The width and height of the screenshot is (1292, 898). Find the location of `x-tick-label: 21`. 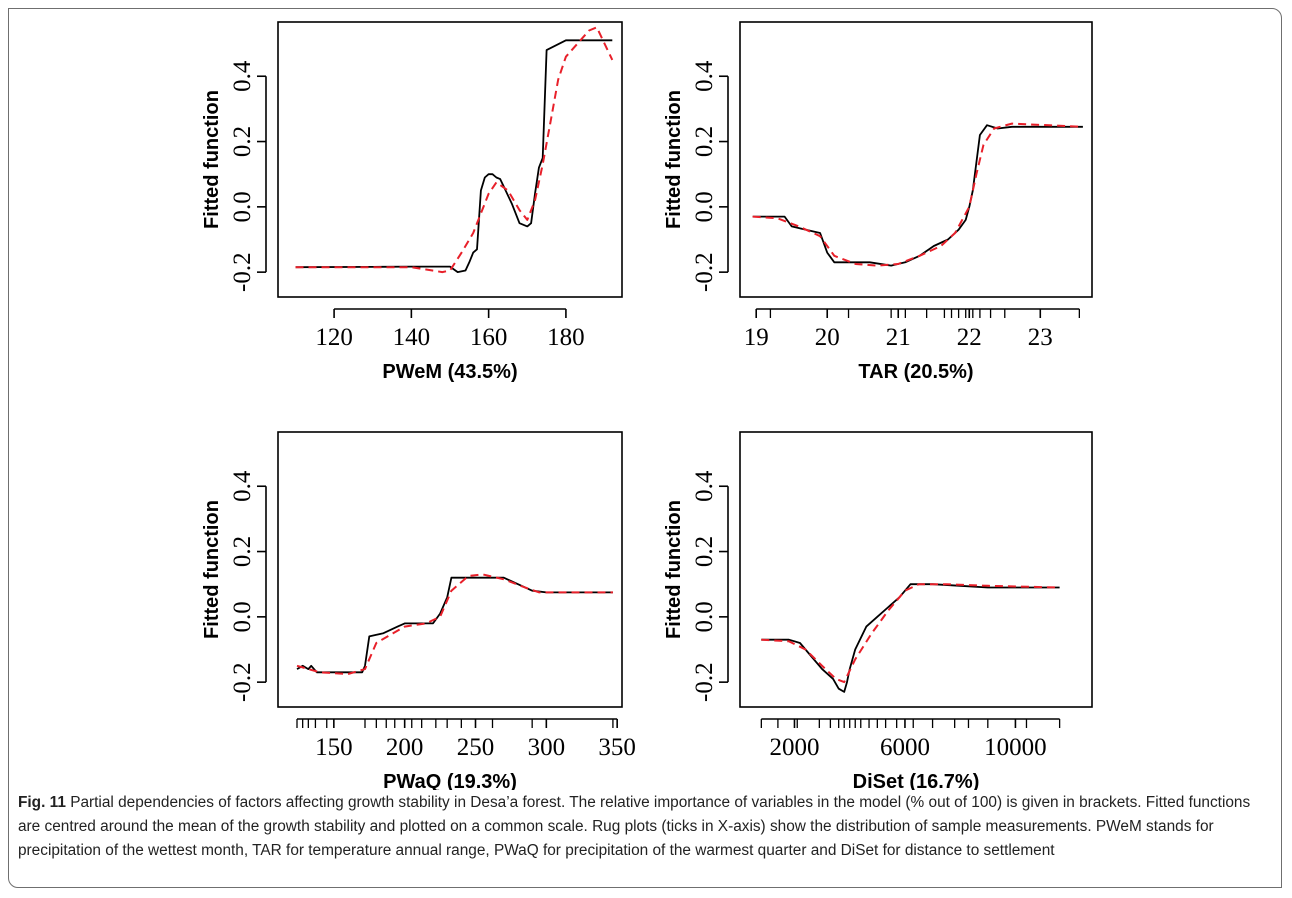

x-tick-label: 21 is located at coordinates (898, 337).